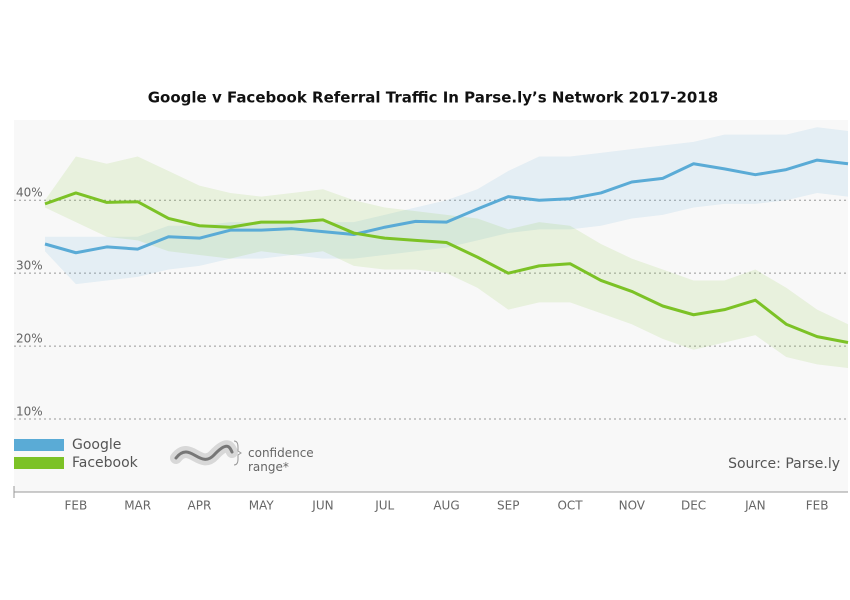 This screenshot has width=850, height=600. I want to click on y-tick-label: 40%, so click(29, 193).